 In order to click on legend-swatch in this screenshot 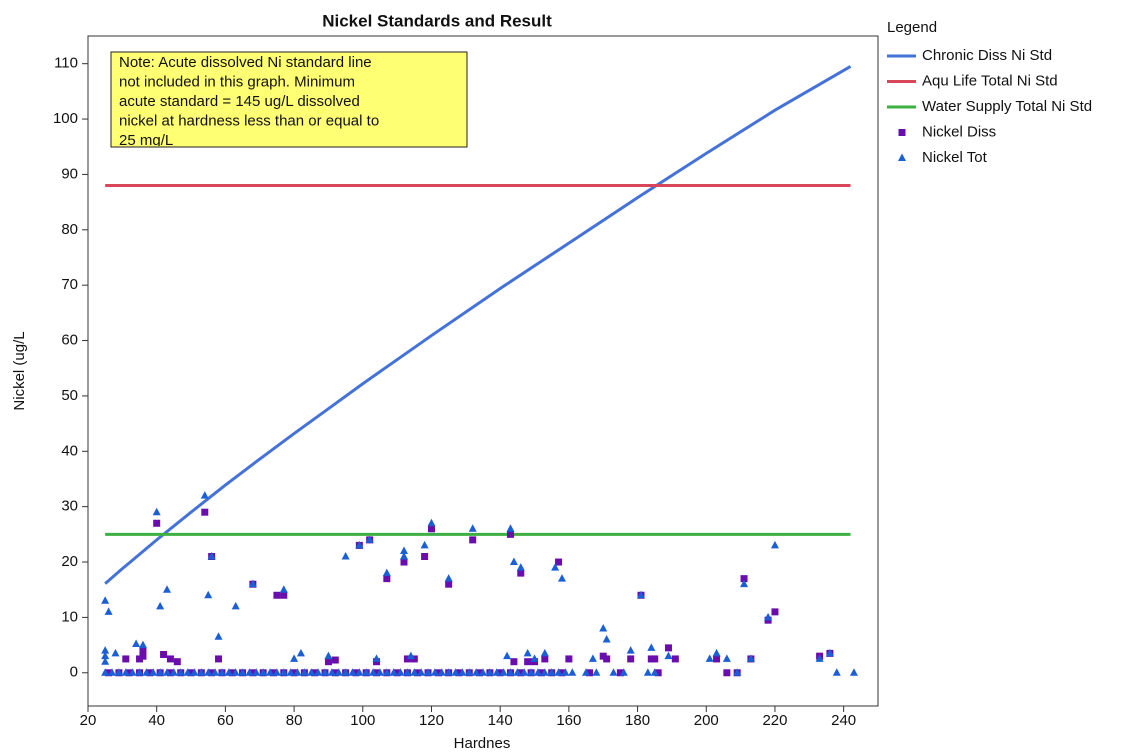, I will do `click(902, 132)`.